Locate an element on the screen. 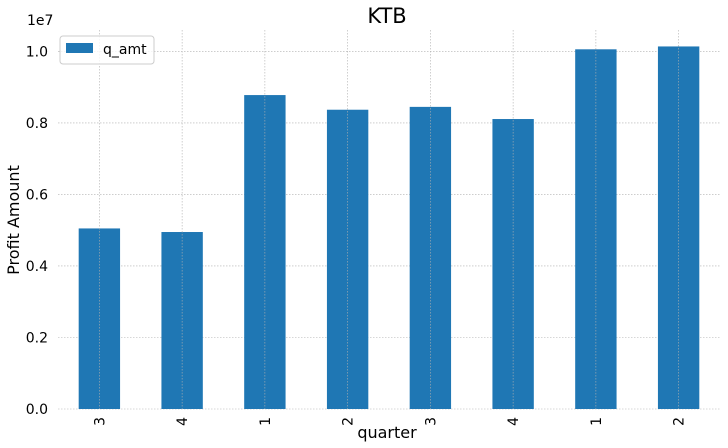 This screenshot has height=448, width=728. y-tick-label: 1.0 is located at coordinates (37, 52).